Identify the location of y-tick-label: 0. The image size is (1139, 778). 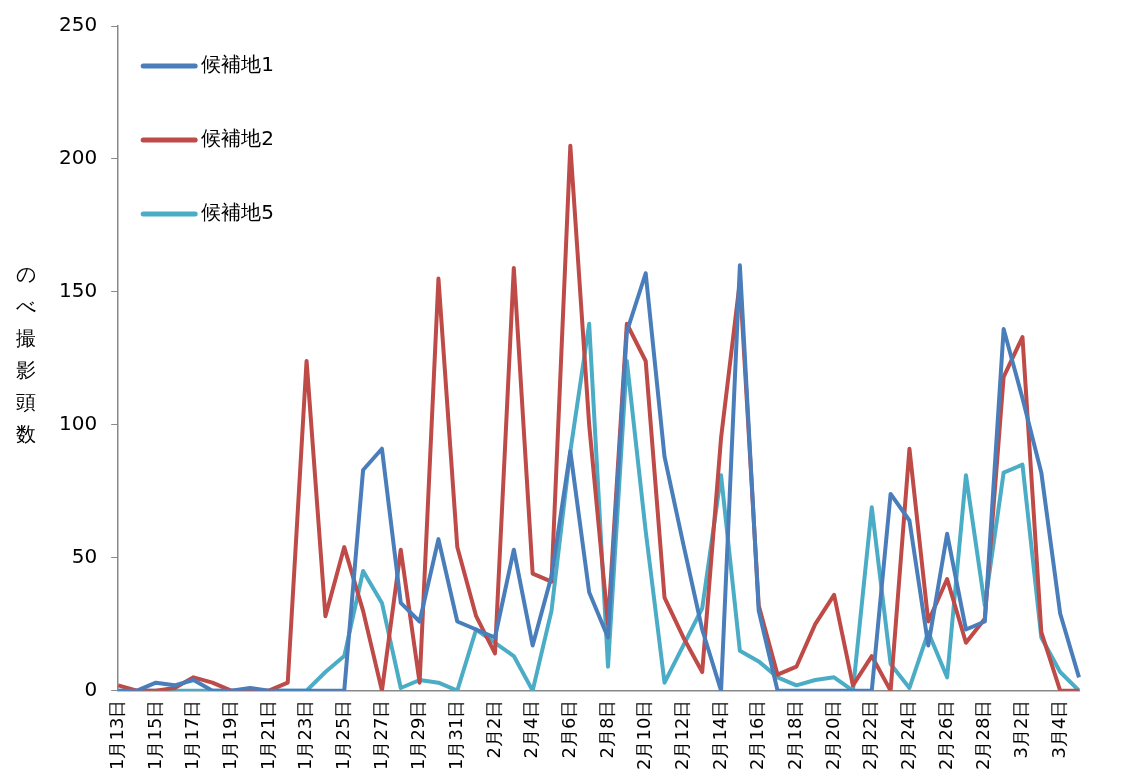
(91, 688).